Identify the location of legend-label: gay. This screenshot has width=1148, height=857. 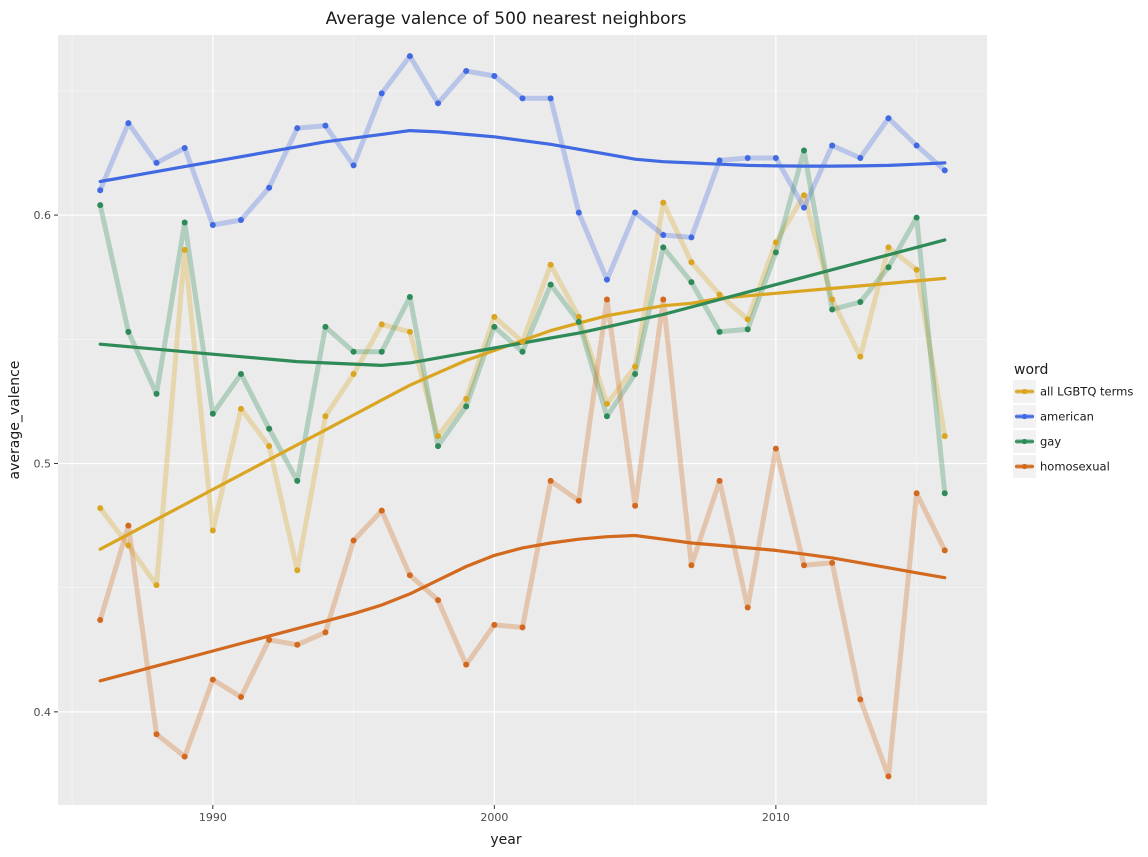
(1050, 442).